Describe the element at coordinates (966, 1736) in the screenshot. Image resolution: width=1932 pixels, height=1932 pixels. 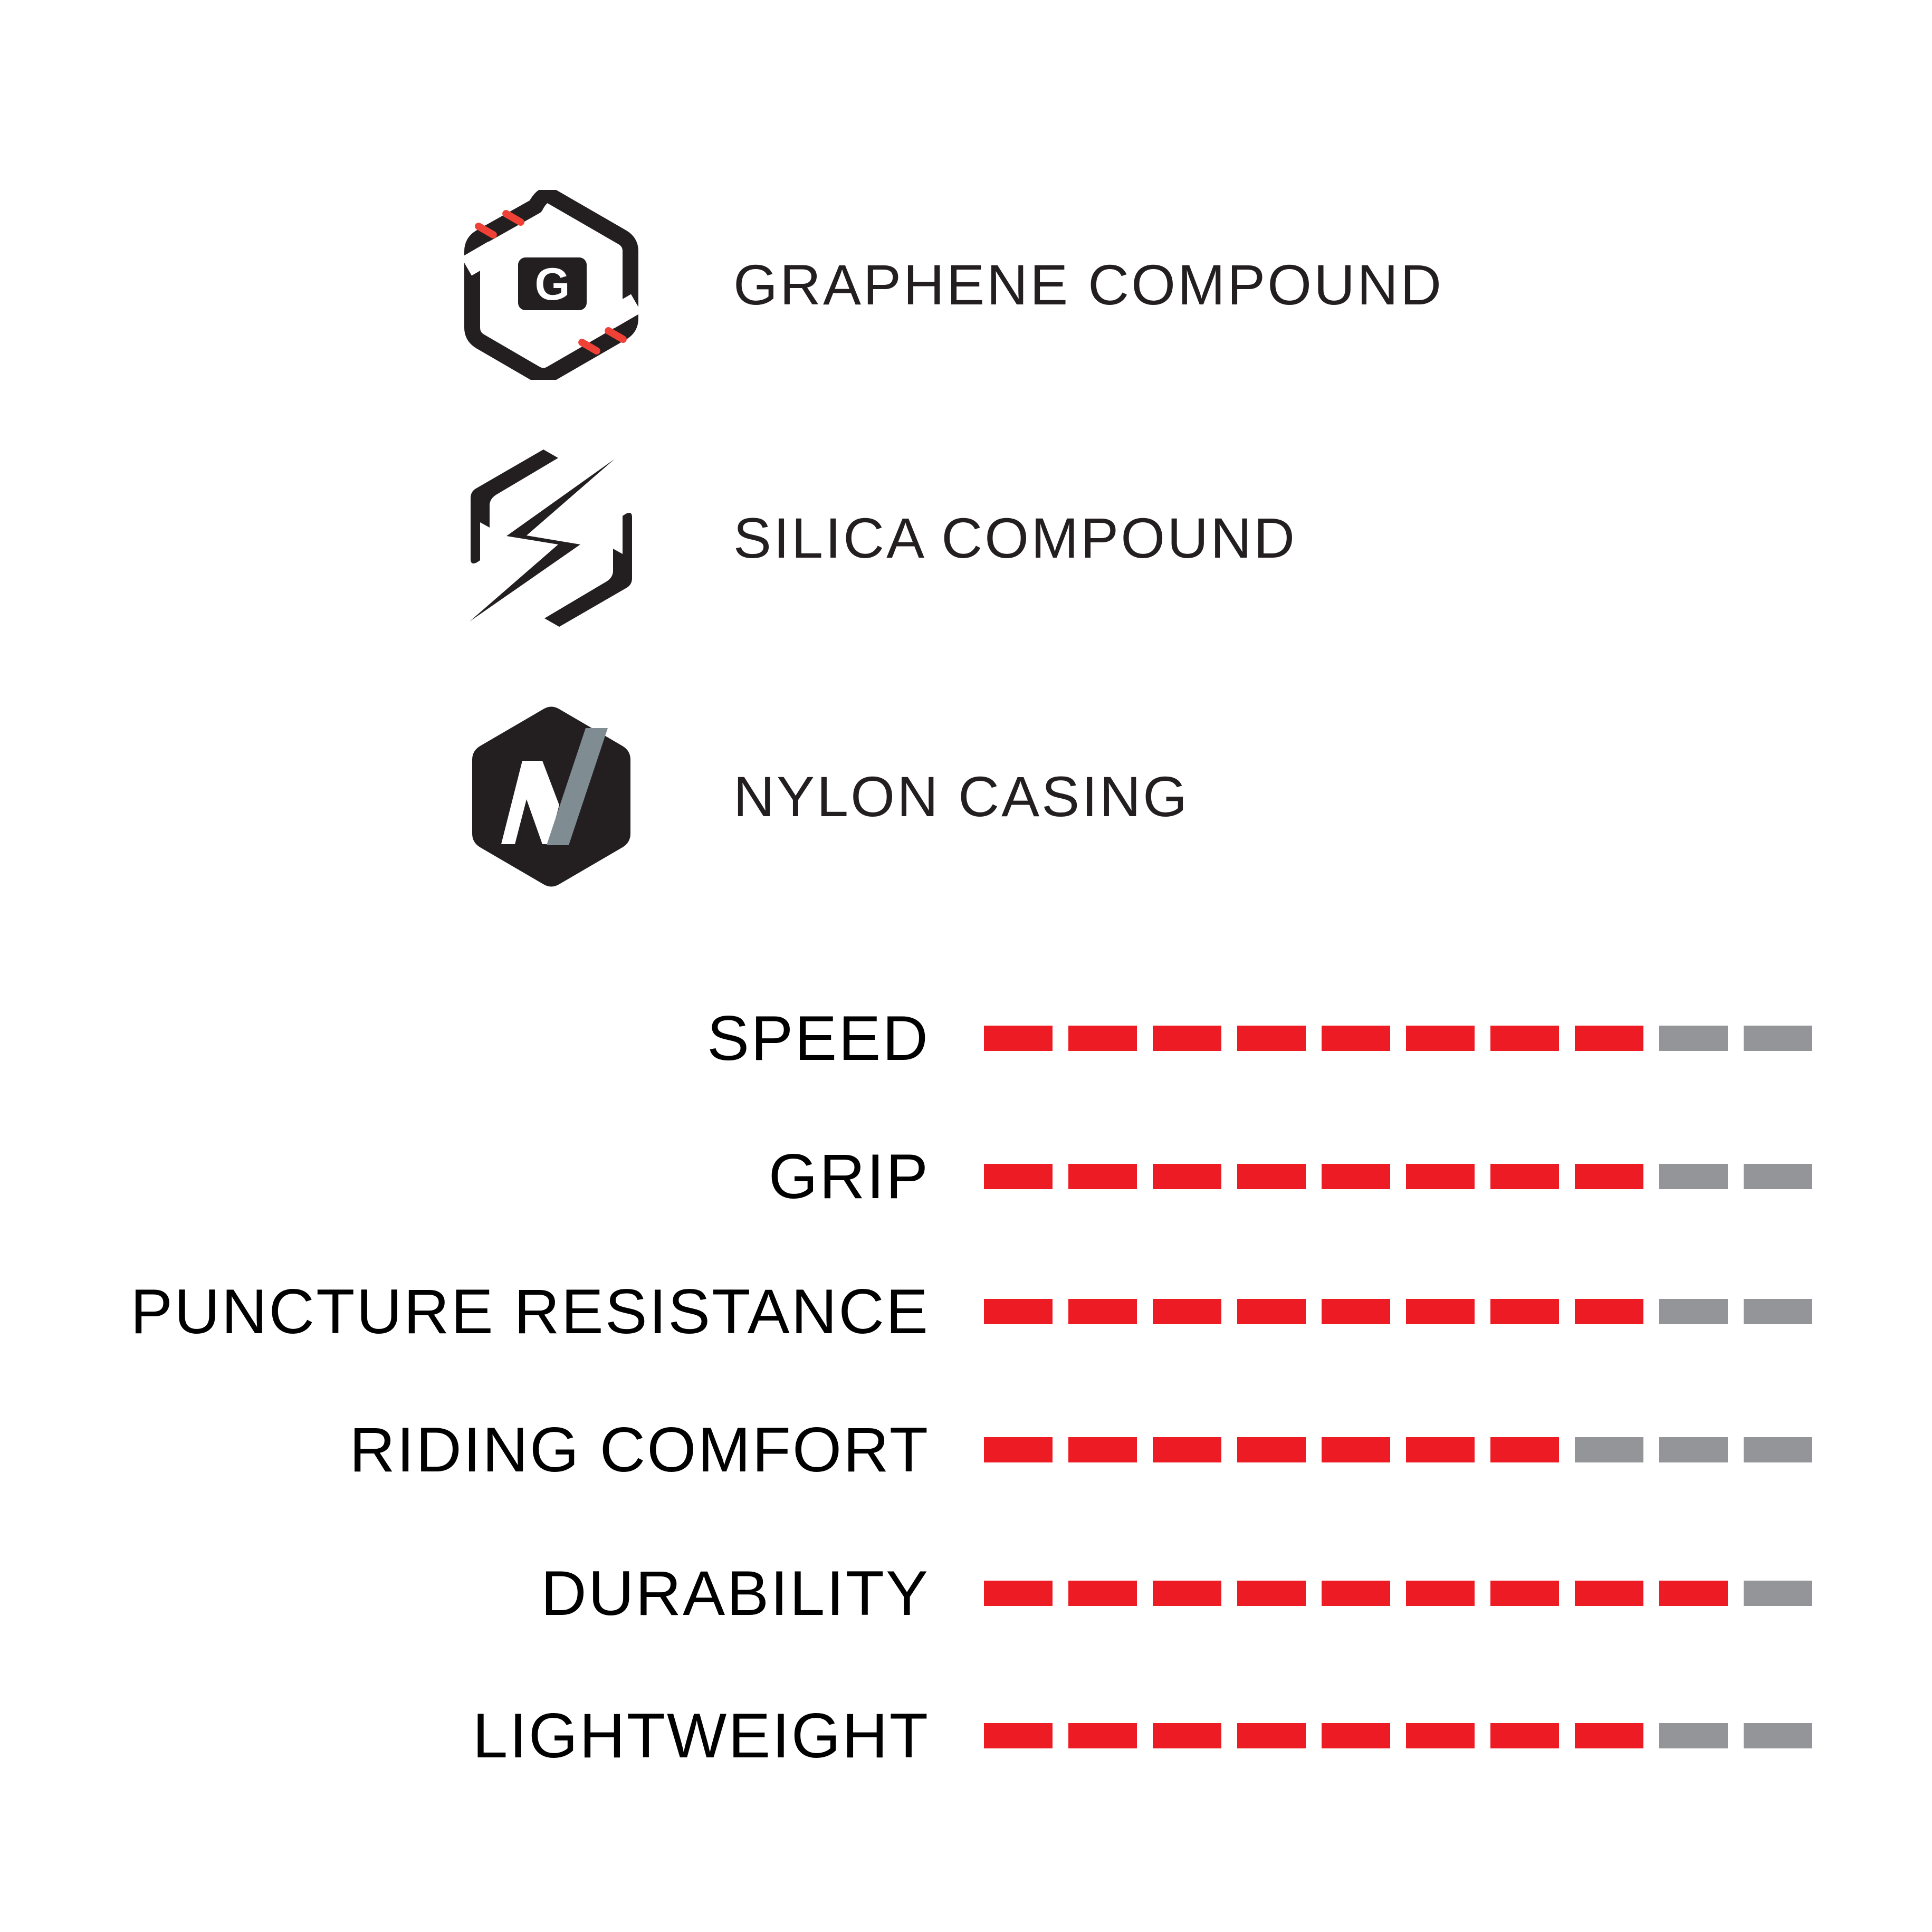
I see `rating-row-lightweight: LIGHTWEIGHT` at that location.